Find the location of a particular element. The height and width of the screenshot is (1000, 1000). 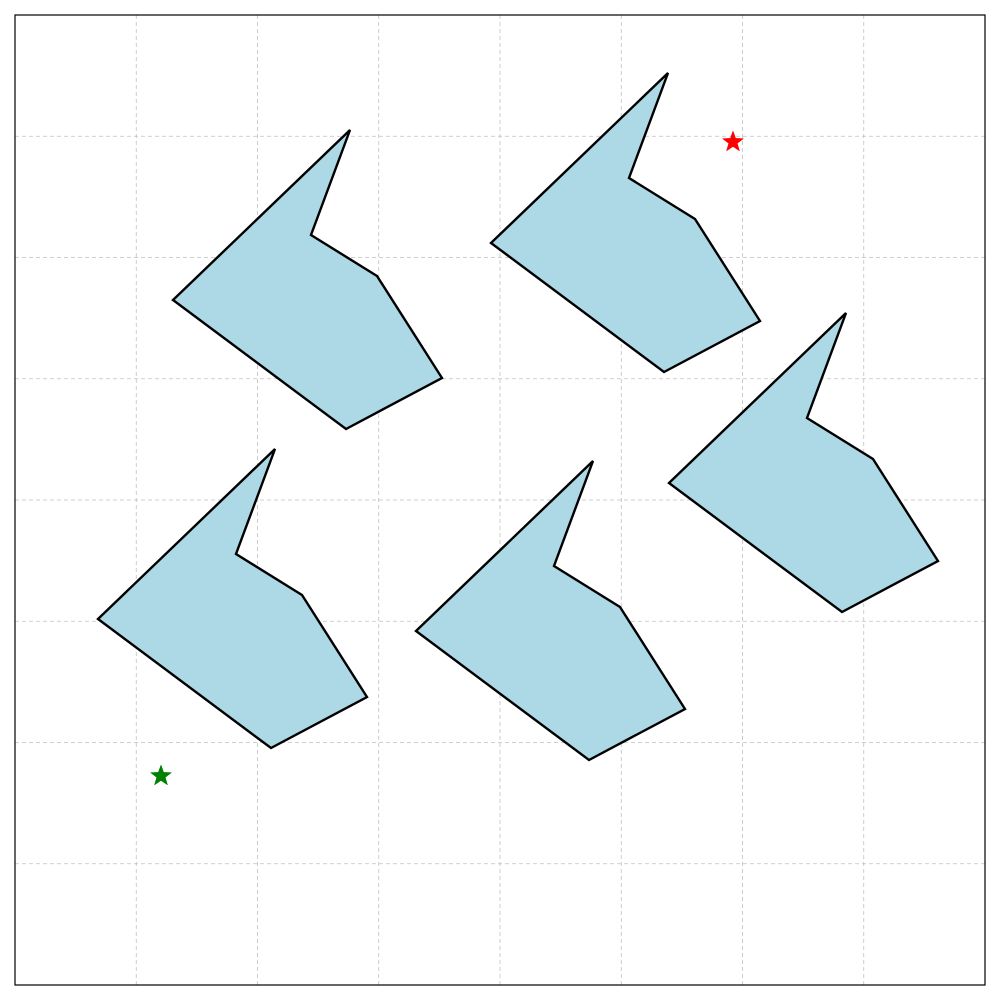

start-star-icon is located at coordinates (161, 775).